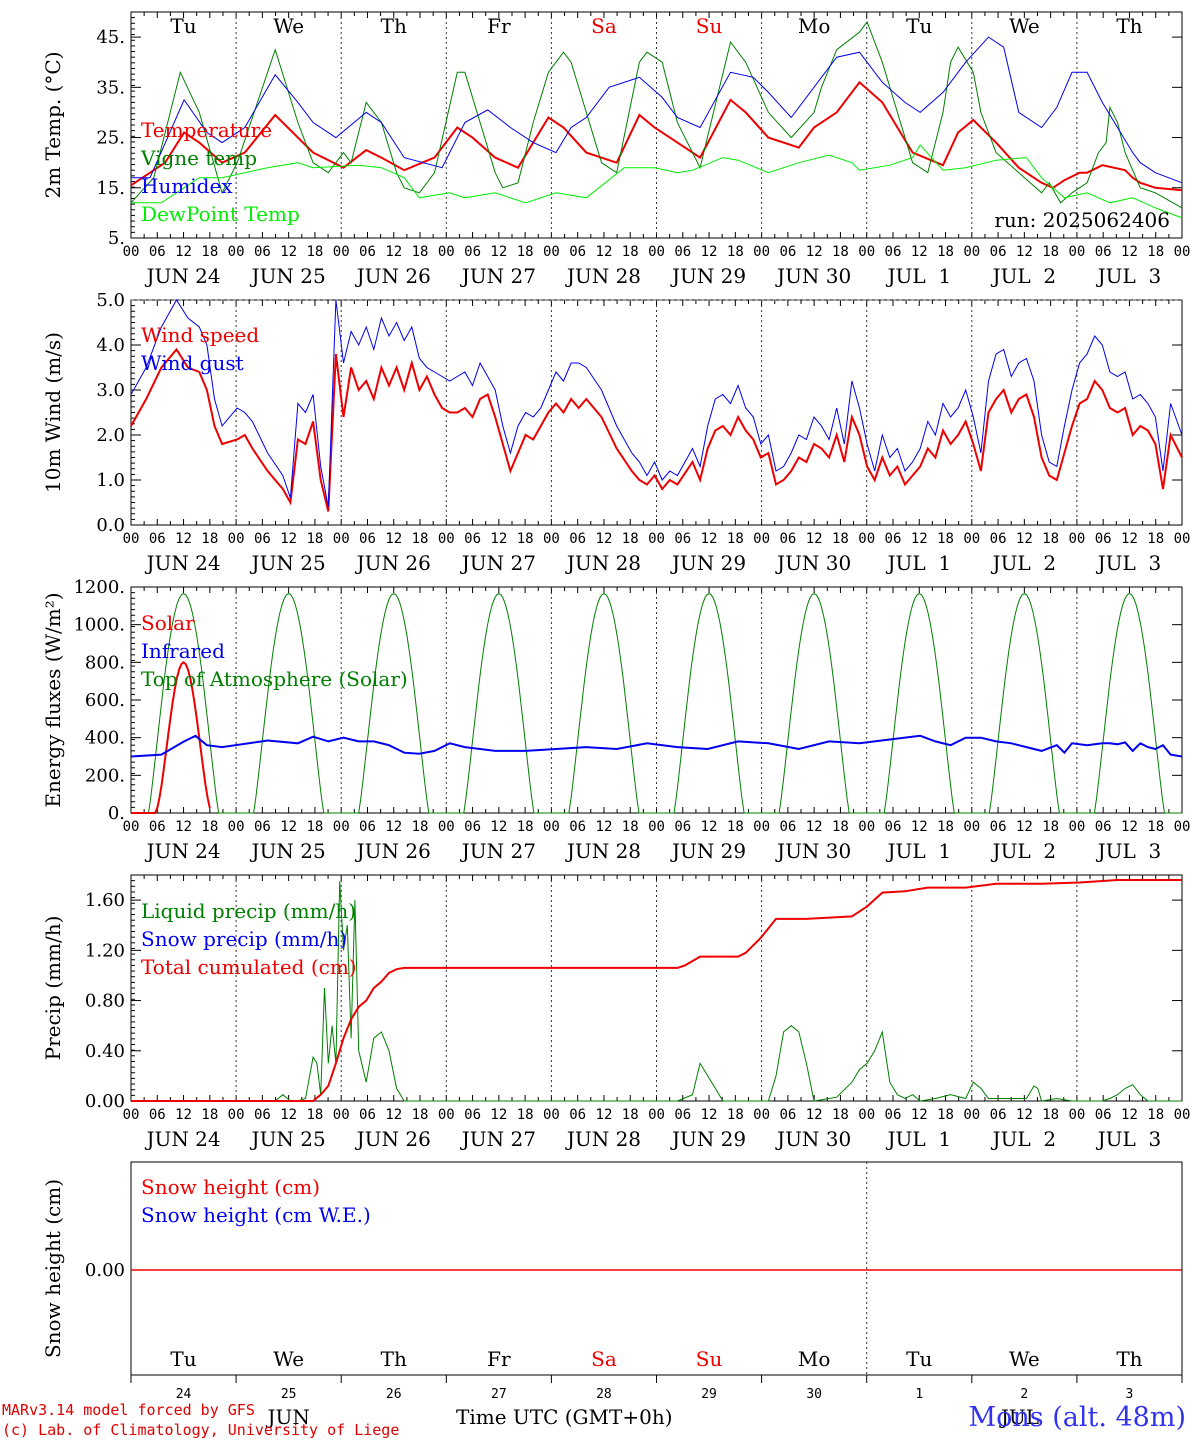  Describe the element at coordinates (656, 990) in the screenshot. I see `series-total-cumulated-cm-` at that location.